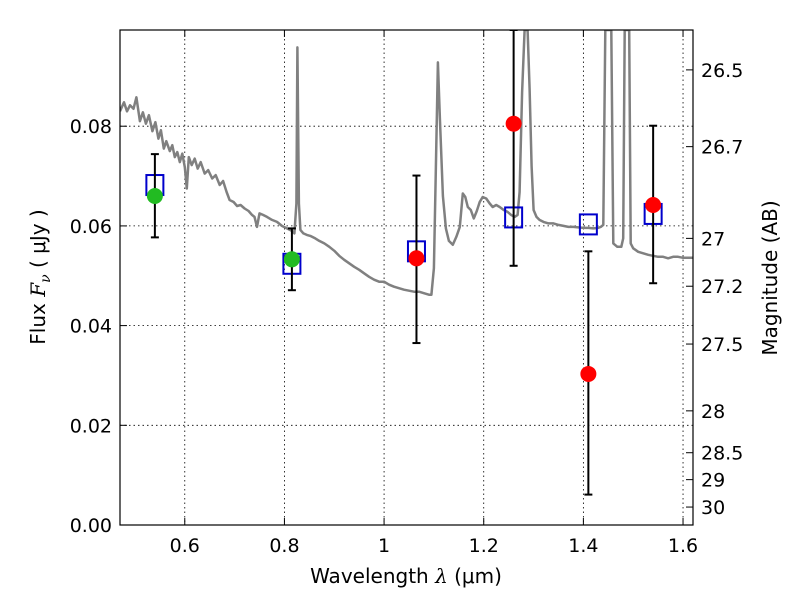 Image resolution: width=800 pixels, height=600 pixels. Describe the element at coordinates (683, 546) in the screenshot. I see `x-tick-label: 1.6` at that location.